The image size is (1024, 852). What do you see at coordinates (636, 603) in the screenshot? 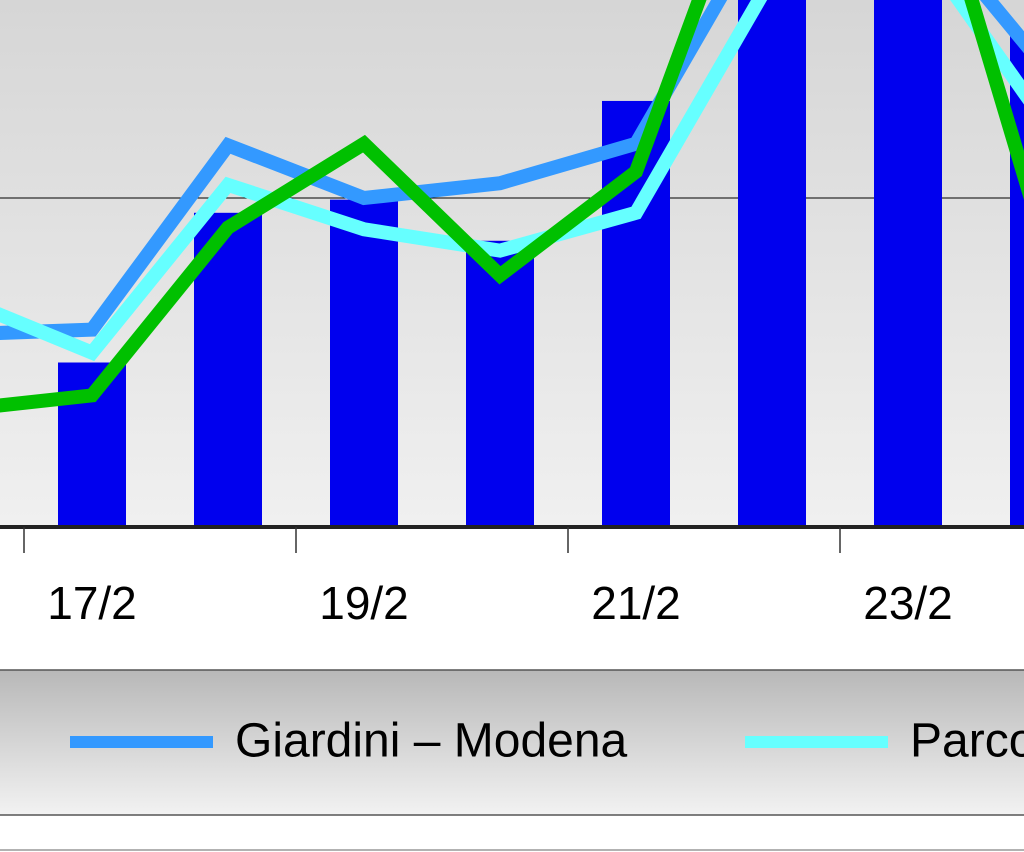
I see `x-tick-label: 21/2` at bounding box center [636, 603].